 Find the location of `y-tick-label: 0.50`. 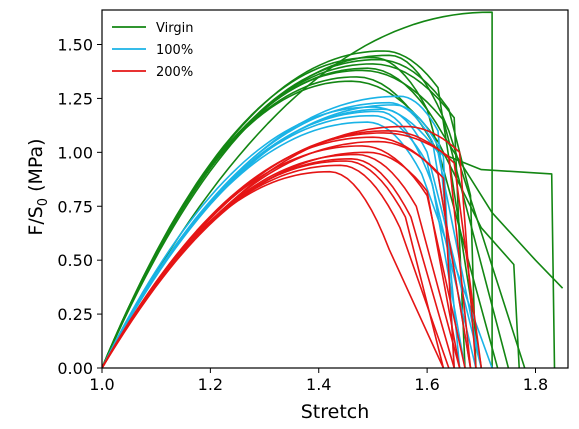

y-tick-label: 0.50 is located at coordinates (75, 260).